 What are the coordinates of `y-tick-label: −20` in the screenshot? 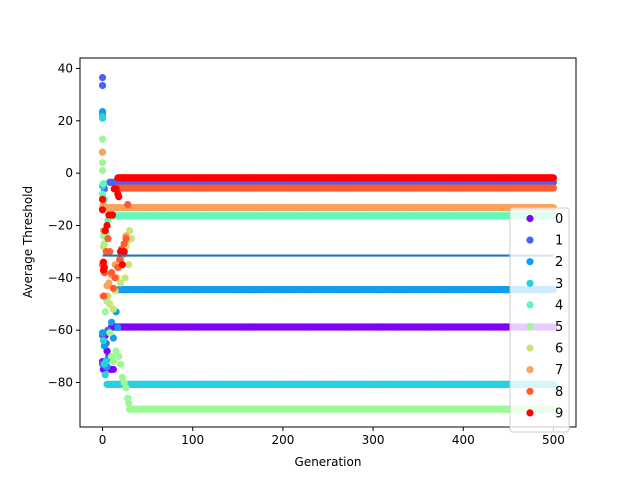 It's located at (60, 225).